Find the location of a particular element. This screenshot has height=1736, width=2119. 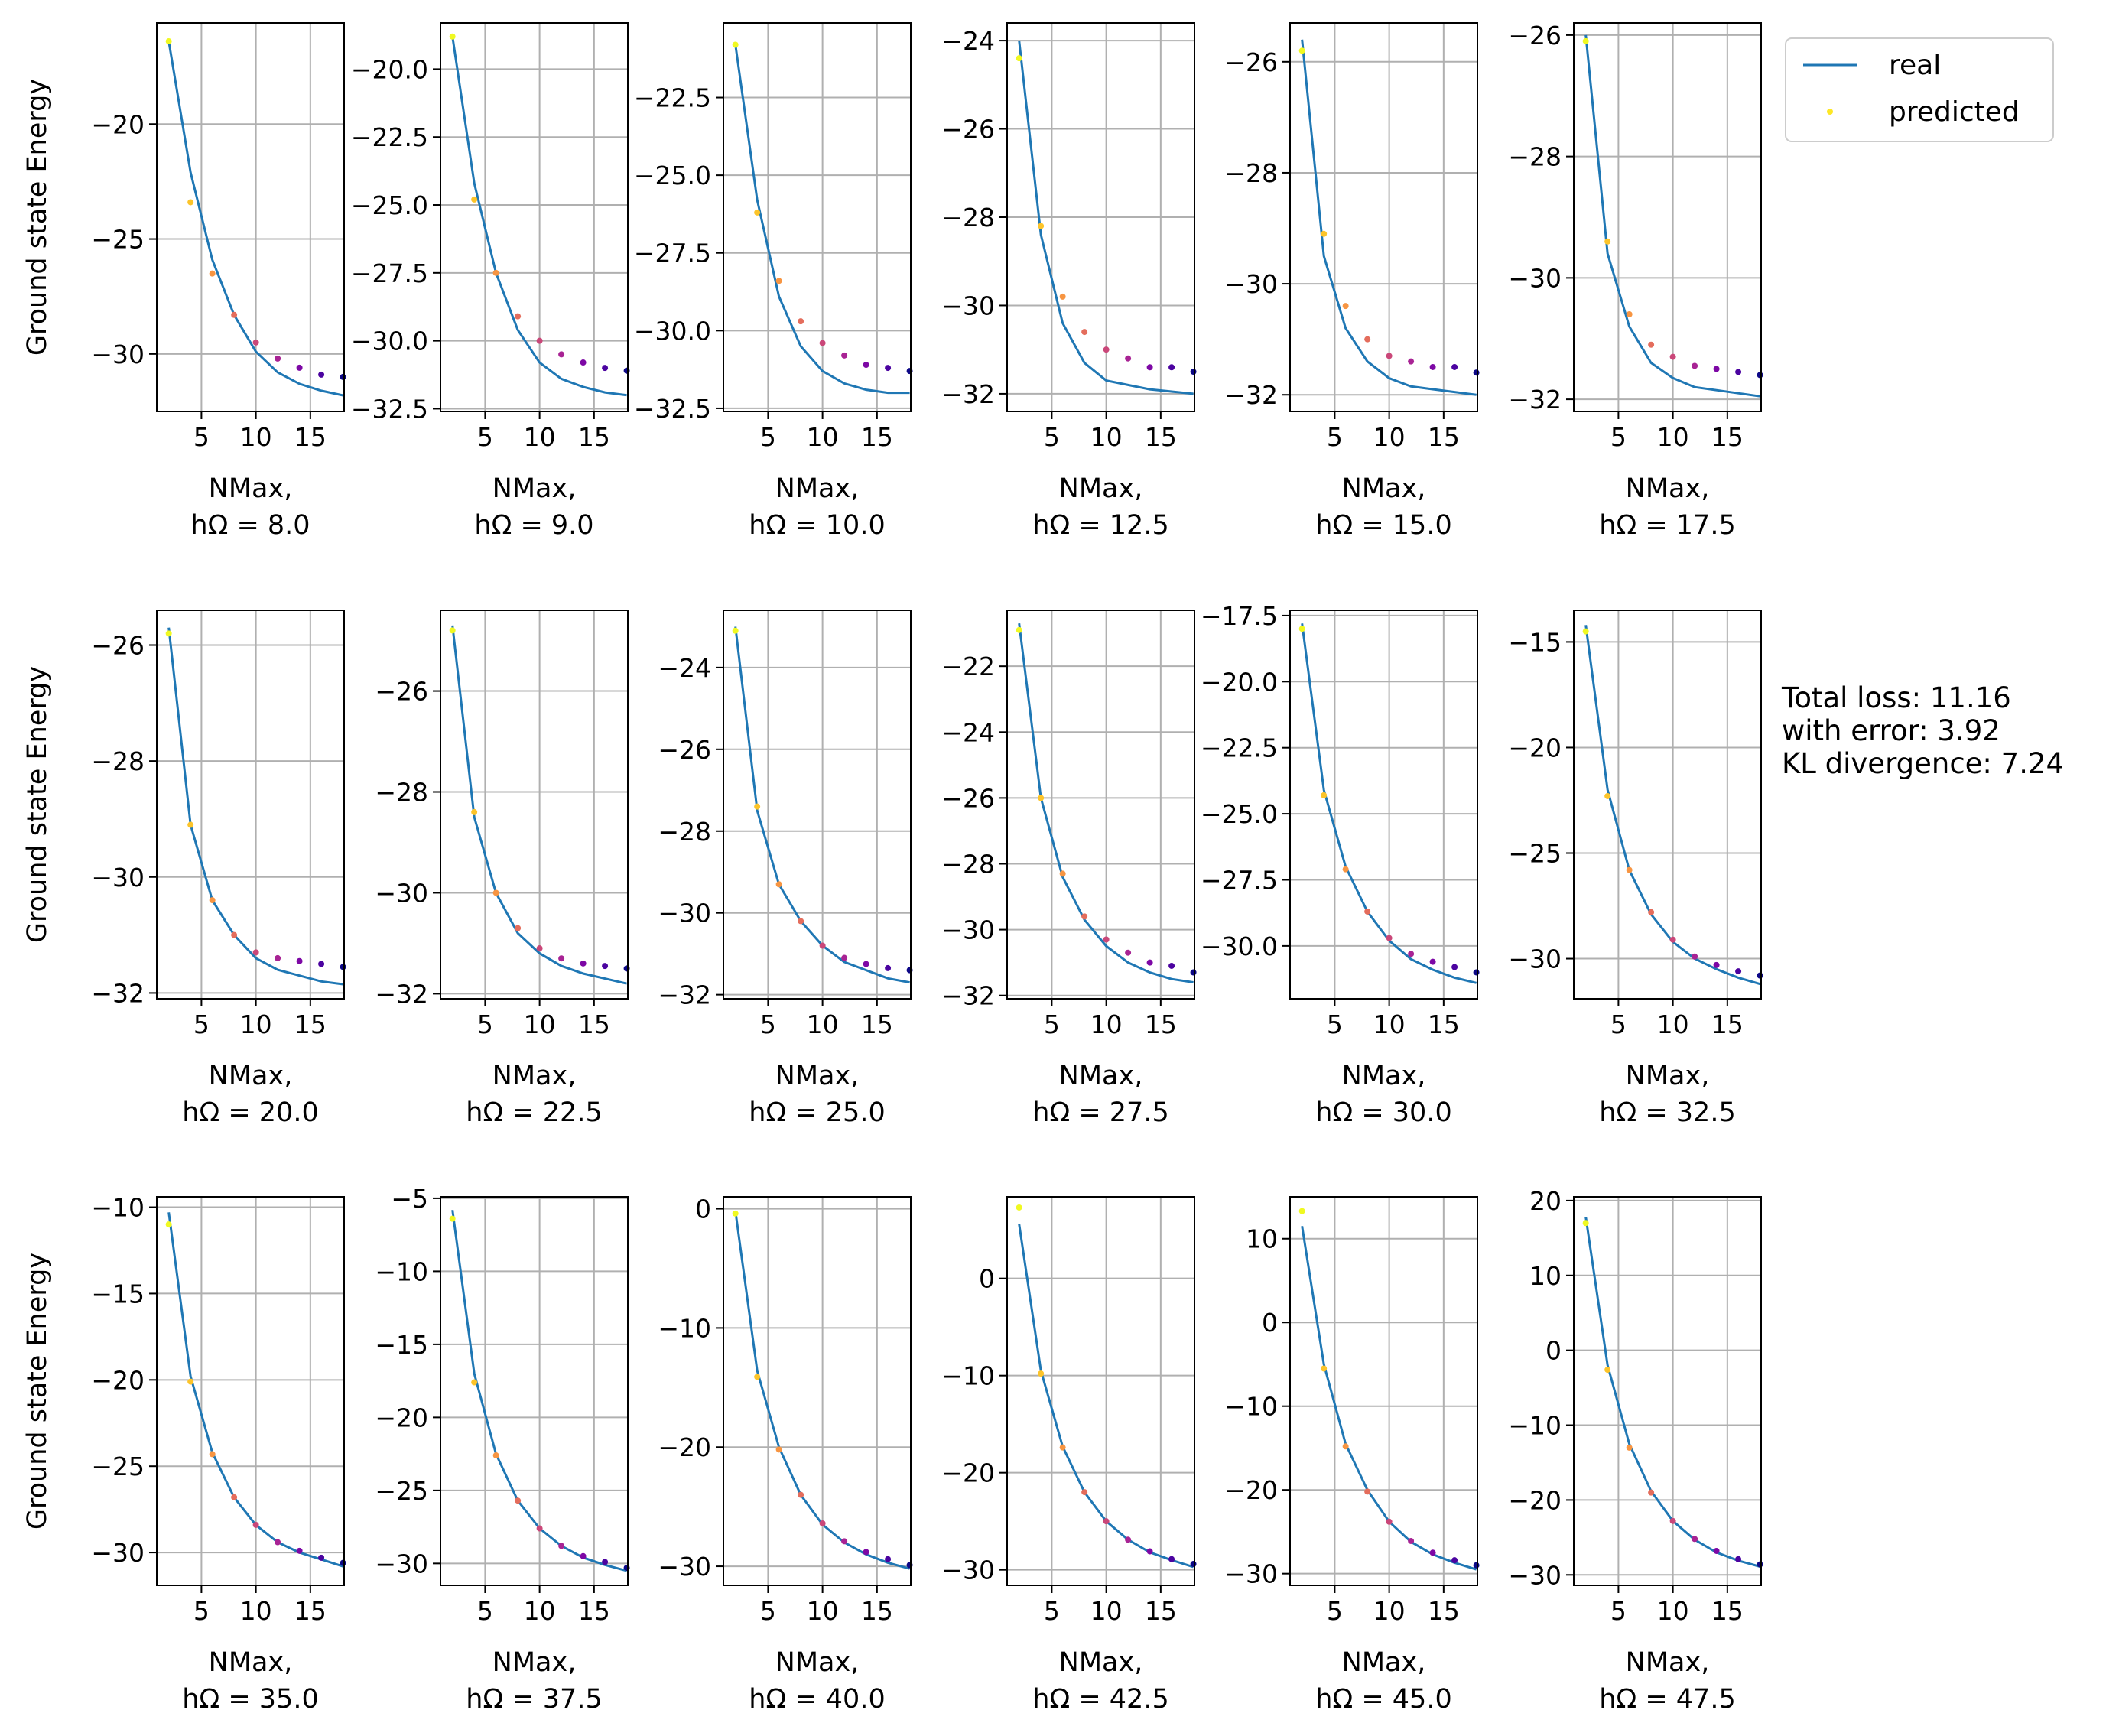

x-axis-title-line2: hΩ = 35.0 is located at coordinates (250, 1699).